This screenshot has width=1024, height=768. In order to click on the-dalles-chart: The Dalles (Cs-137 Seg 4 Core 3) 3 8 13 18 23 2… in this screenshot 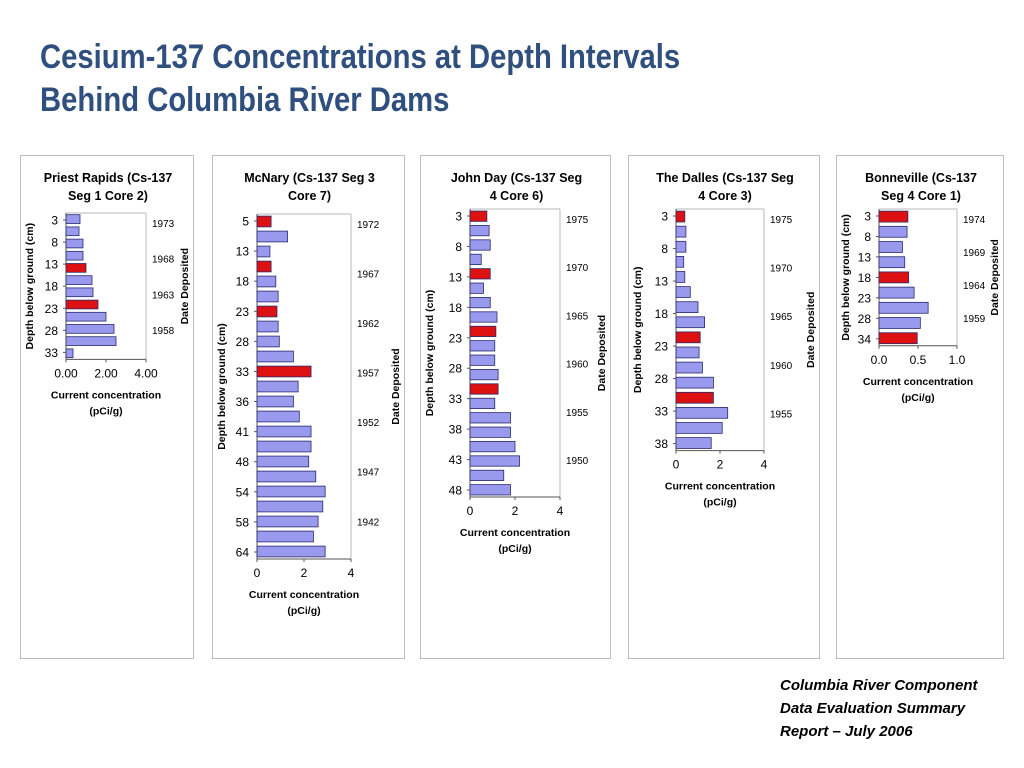, I will do `click(724, 407)`.